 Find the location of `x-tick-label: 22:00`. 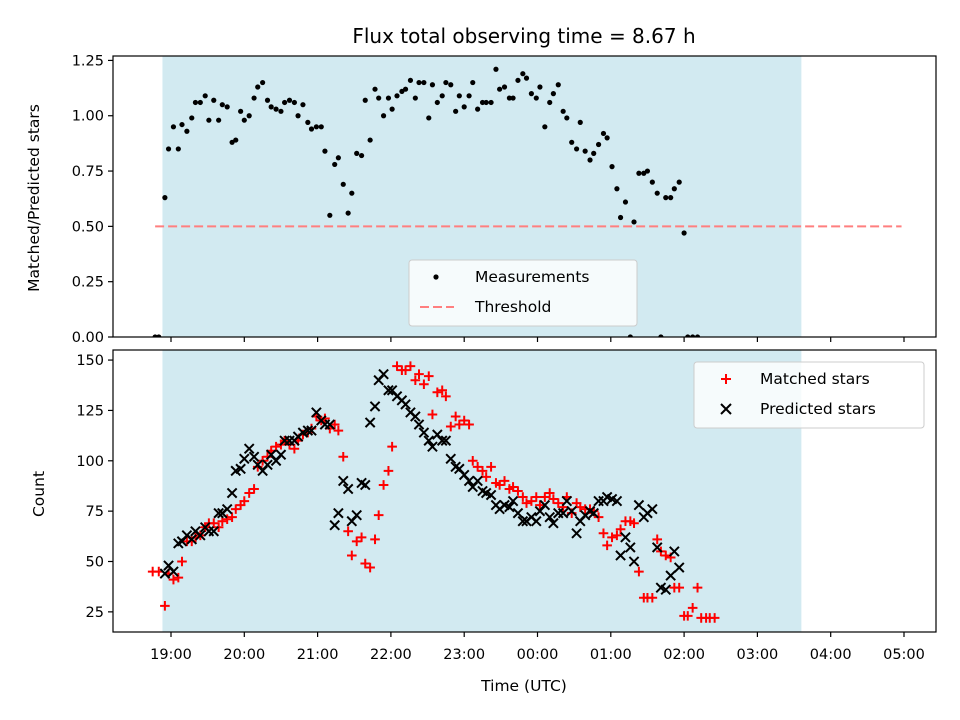

x-tick-label: 22:00 is located at coordinates (391, 655).